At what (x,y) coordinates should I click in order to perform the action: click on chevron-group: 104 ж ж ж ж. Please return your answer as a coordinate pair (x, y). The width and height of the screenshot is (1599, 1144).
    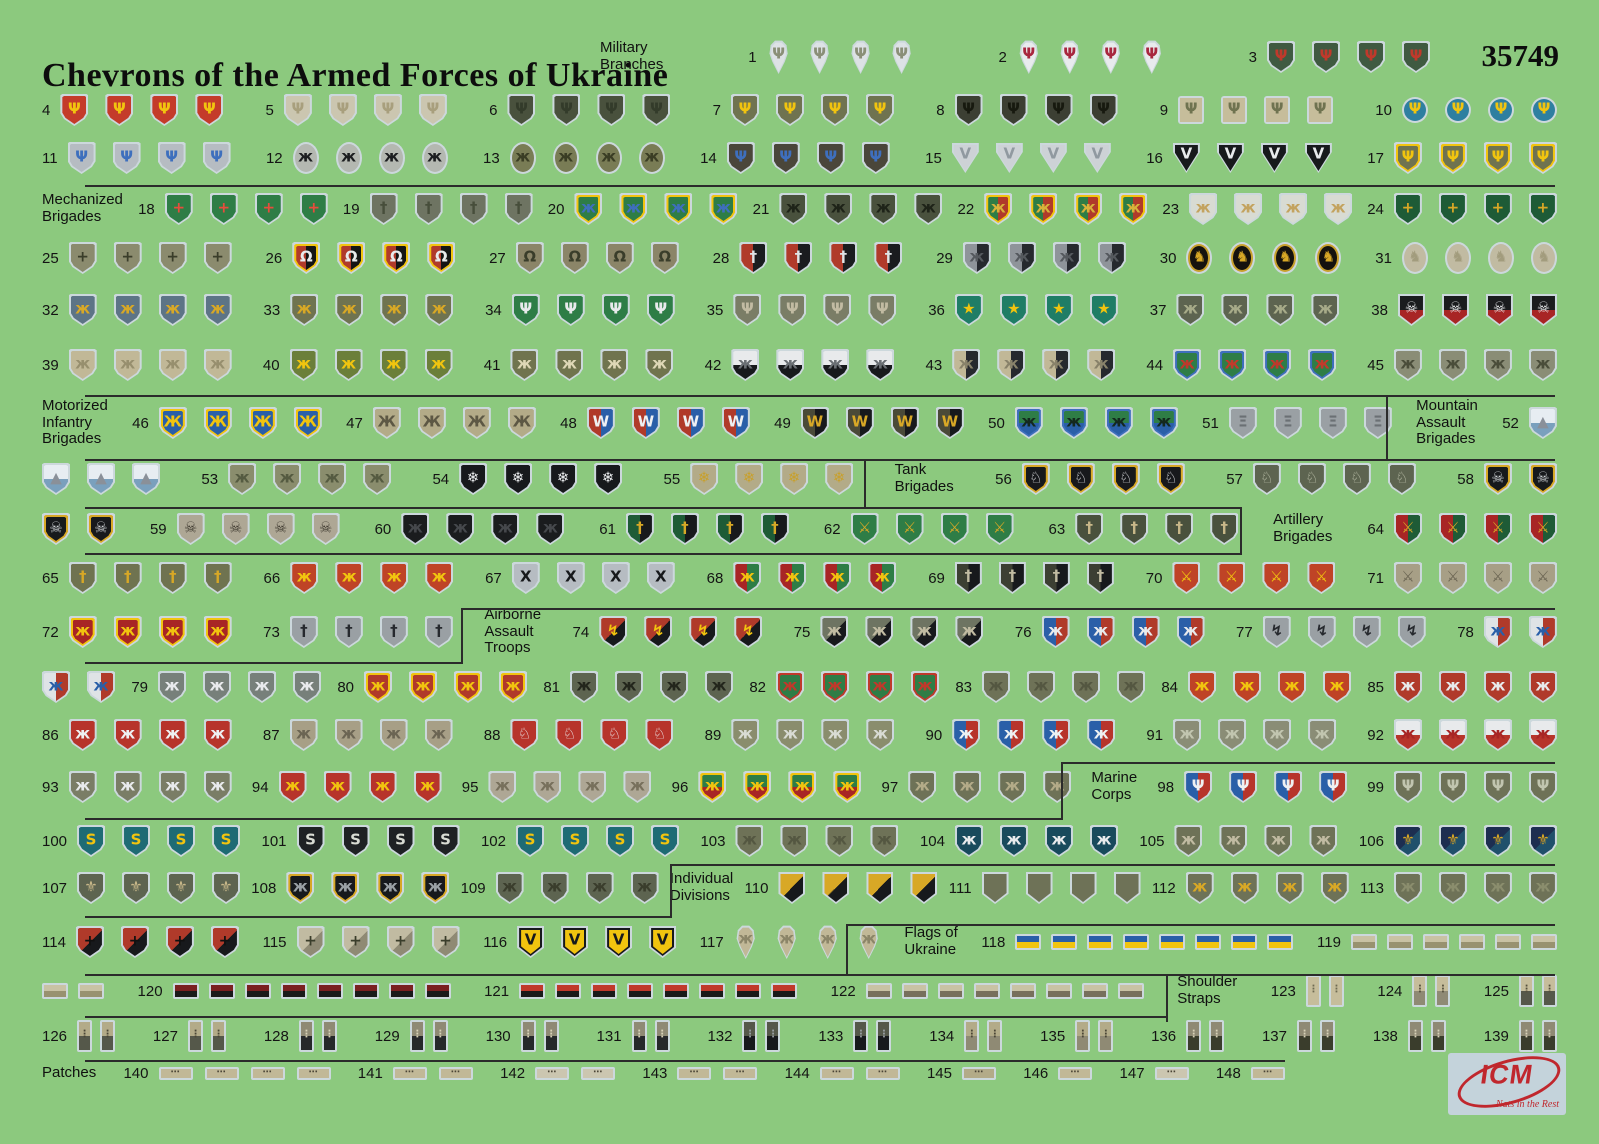
    Looking at the image, I should click on (1019, 841).